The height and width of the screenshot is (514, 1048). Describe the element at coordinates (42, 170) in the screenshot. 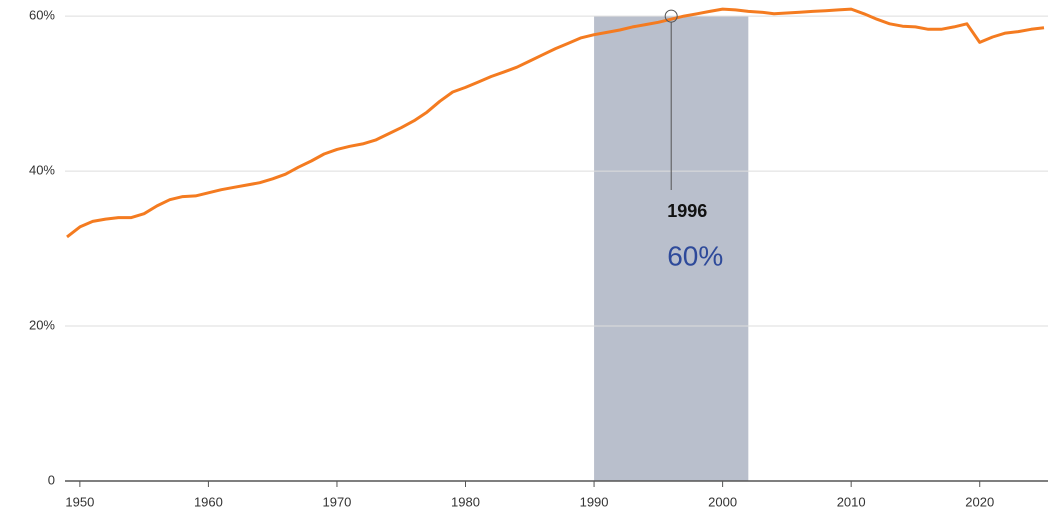

I see `y-tick-label: 40%` at that location.